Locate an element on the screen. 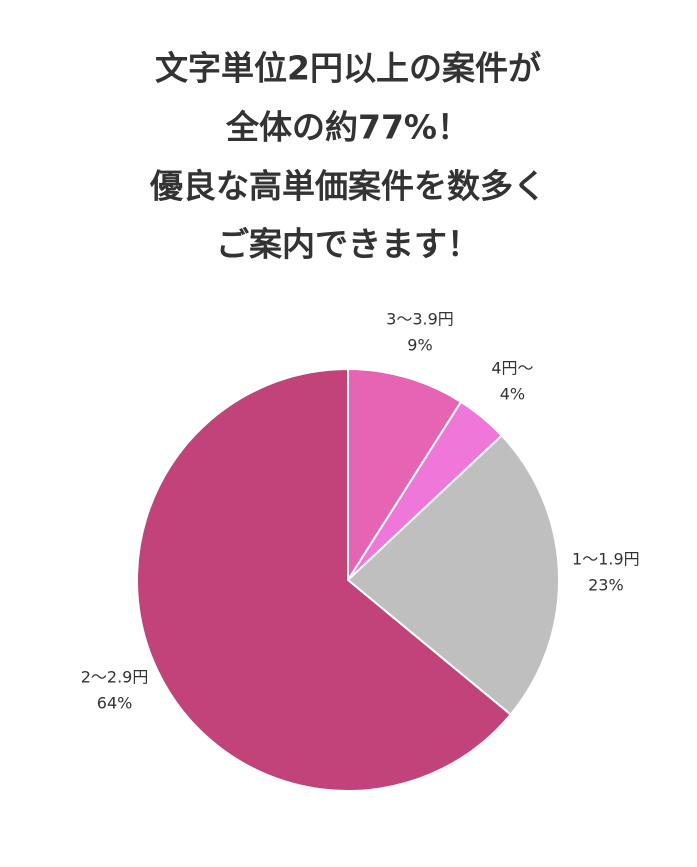  title-line: ご案内できます！ is located at coordinates (348, 244).